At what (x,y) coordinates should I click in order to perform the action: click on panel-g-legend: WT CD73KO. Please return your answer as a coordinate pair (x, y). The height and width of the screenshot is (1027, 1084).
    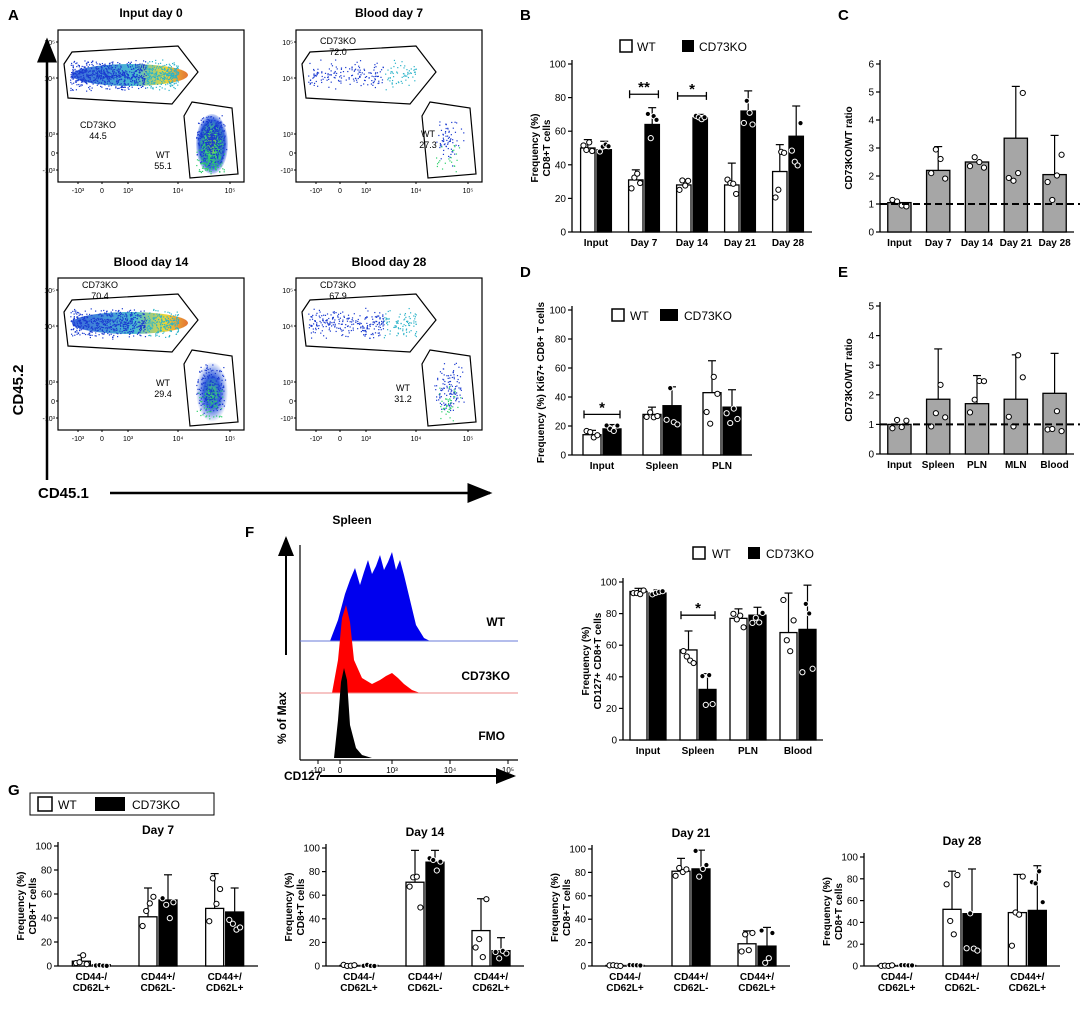
    Looking at the image, I should click on (122, 804).